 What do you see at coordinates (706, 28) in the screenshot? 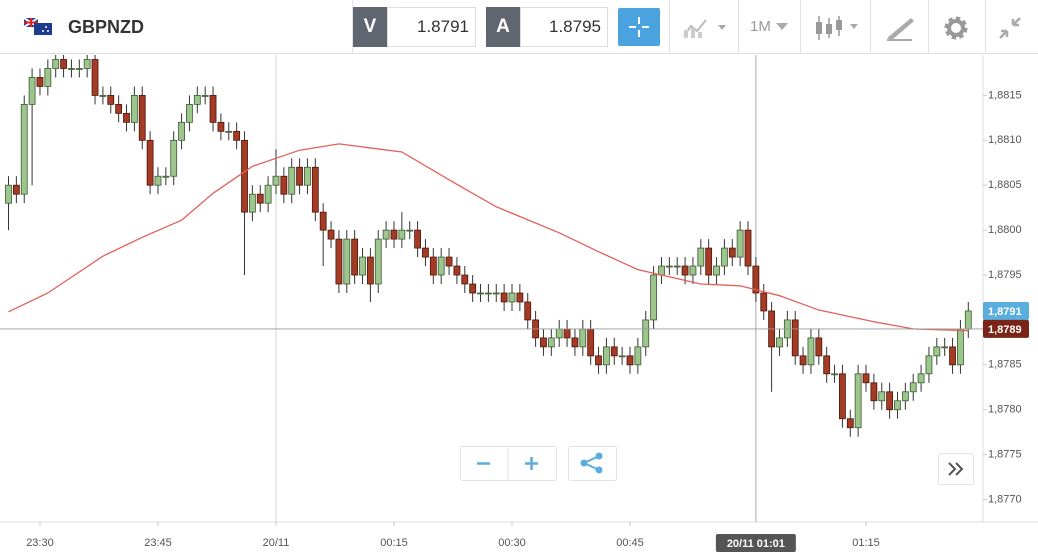
I see `chart-type-button` at bounding box center [706, 28].